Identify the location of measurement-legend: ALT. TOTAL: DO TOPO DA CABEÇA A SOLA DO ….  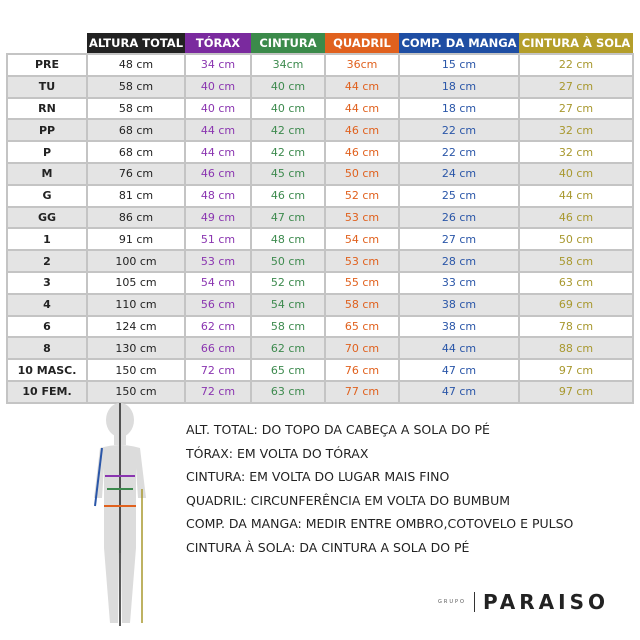
(379, 491).